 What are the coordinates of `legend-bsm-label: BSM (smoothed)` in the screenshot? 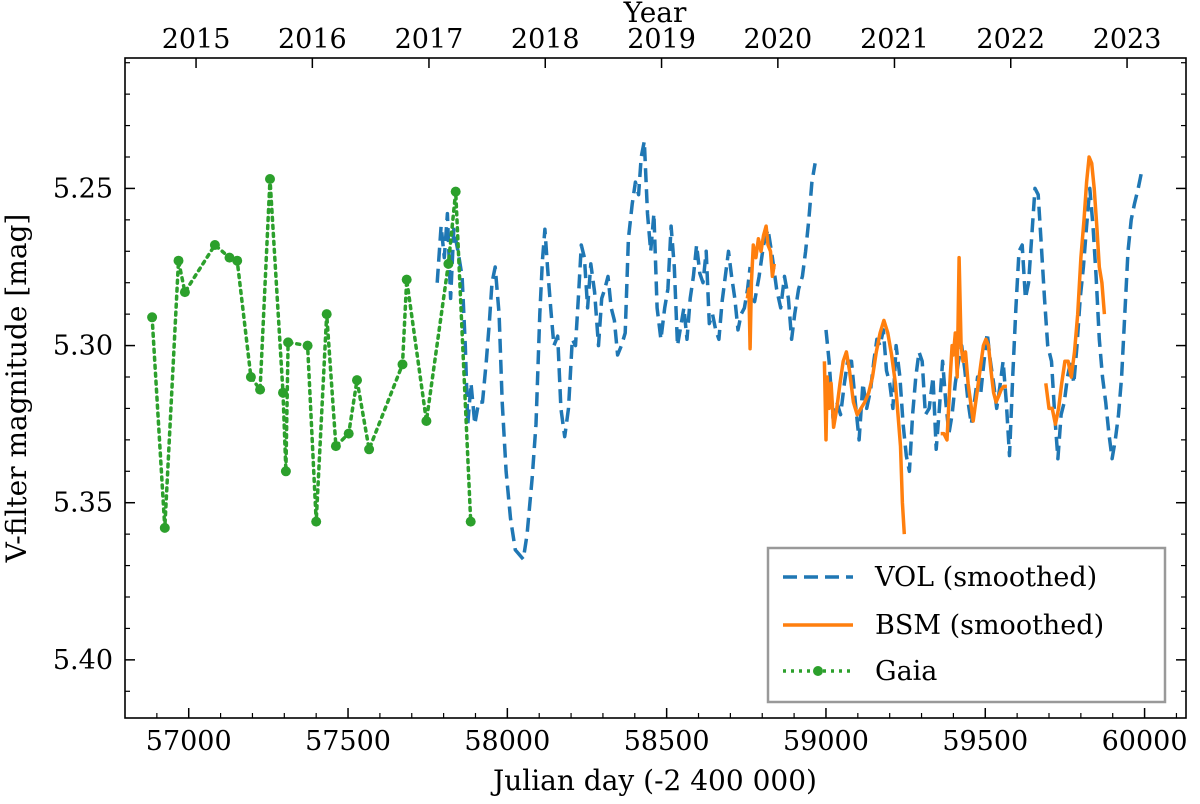 It's located at (989, 625).